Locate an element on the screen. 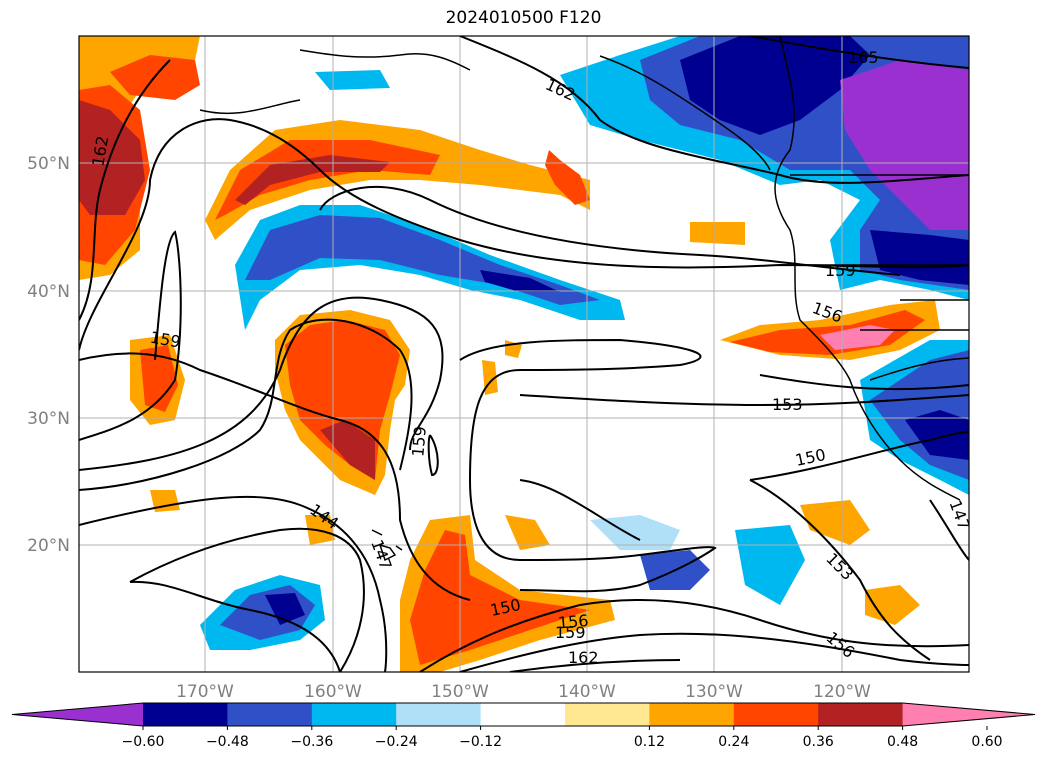 This screenshot has width=1047, height=765. islands is located at coordinates (387, 545).